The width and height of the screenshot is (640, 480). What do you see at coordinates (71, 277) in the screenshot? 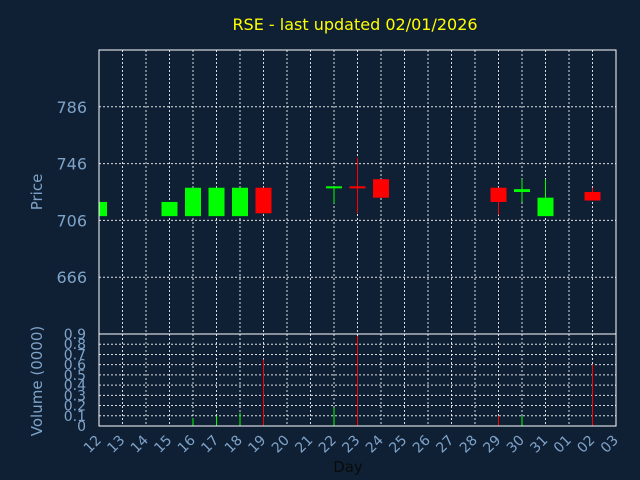
I see `price-tick-label: 666` at bounding box center [71, 277].